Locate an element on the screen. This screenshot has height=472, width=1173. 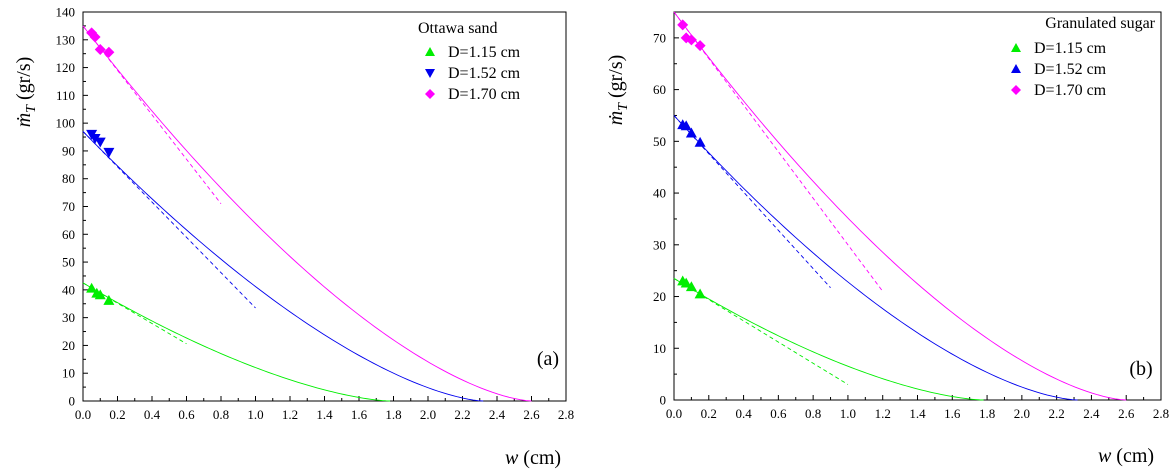
x-tick-label: 1.2 is located at coordinates (290, 414).